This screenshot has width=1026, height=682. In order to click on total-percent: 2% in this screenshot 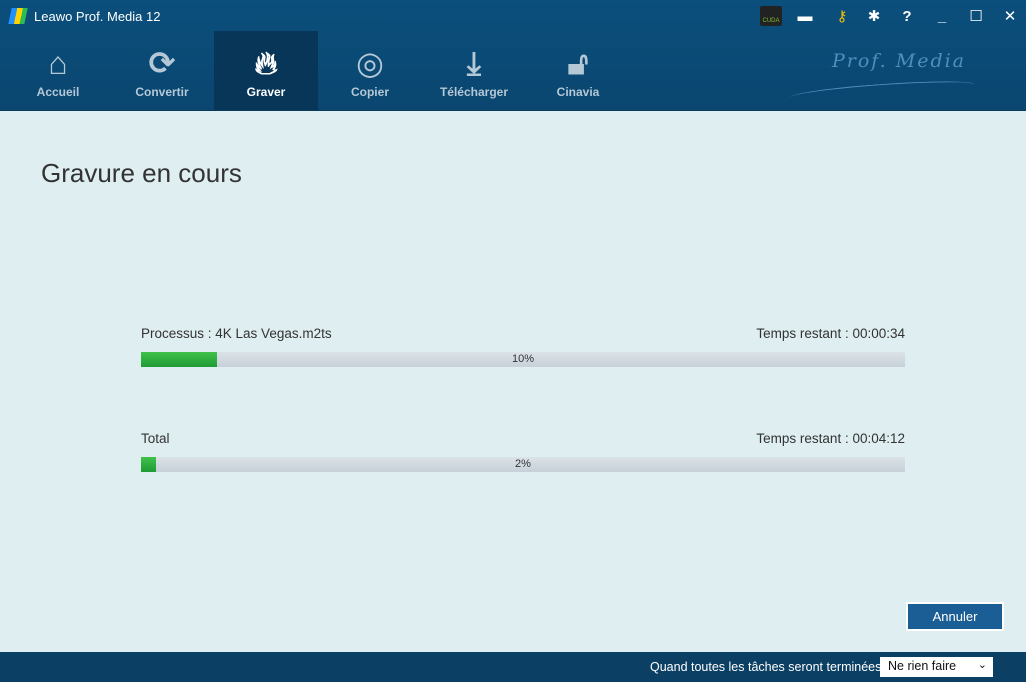, I will do `click(523, 464)`.